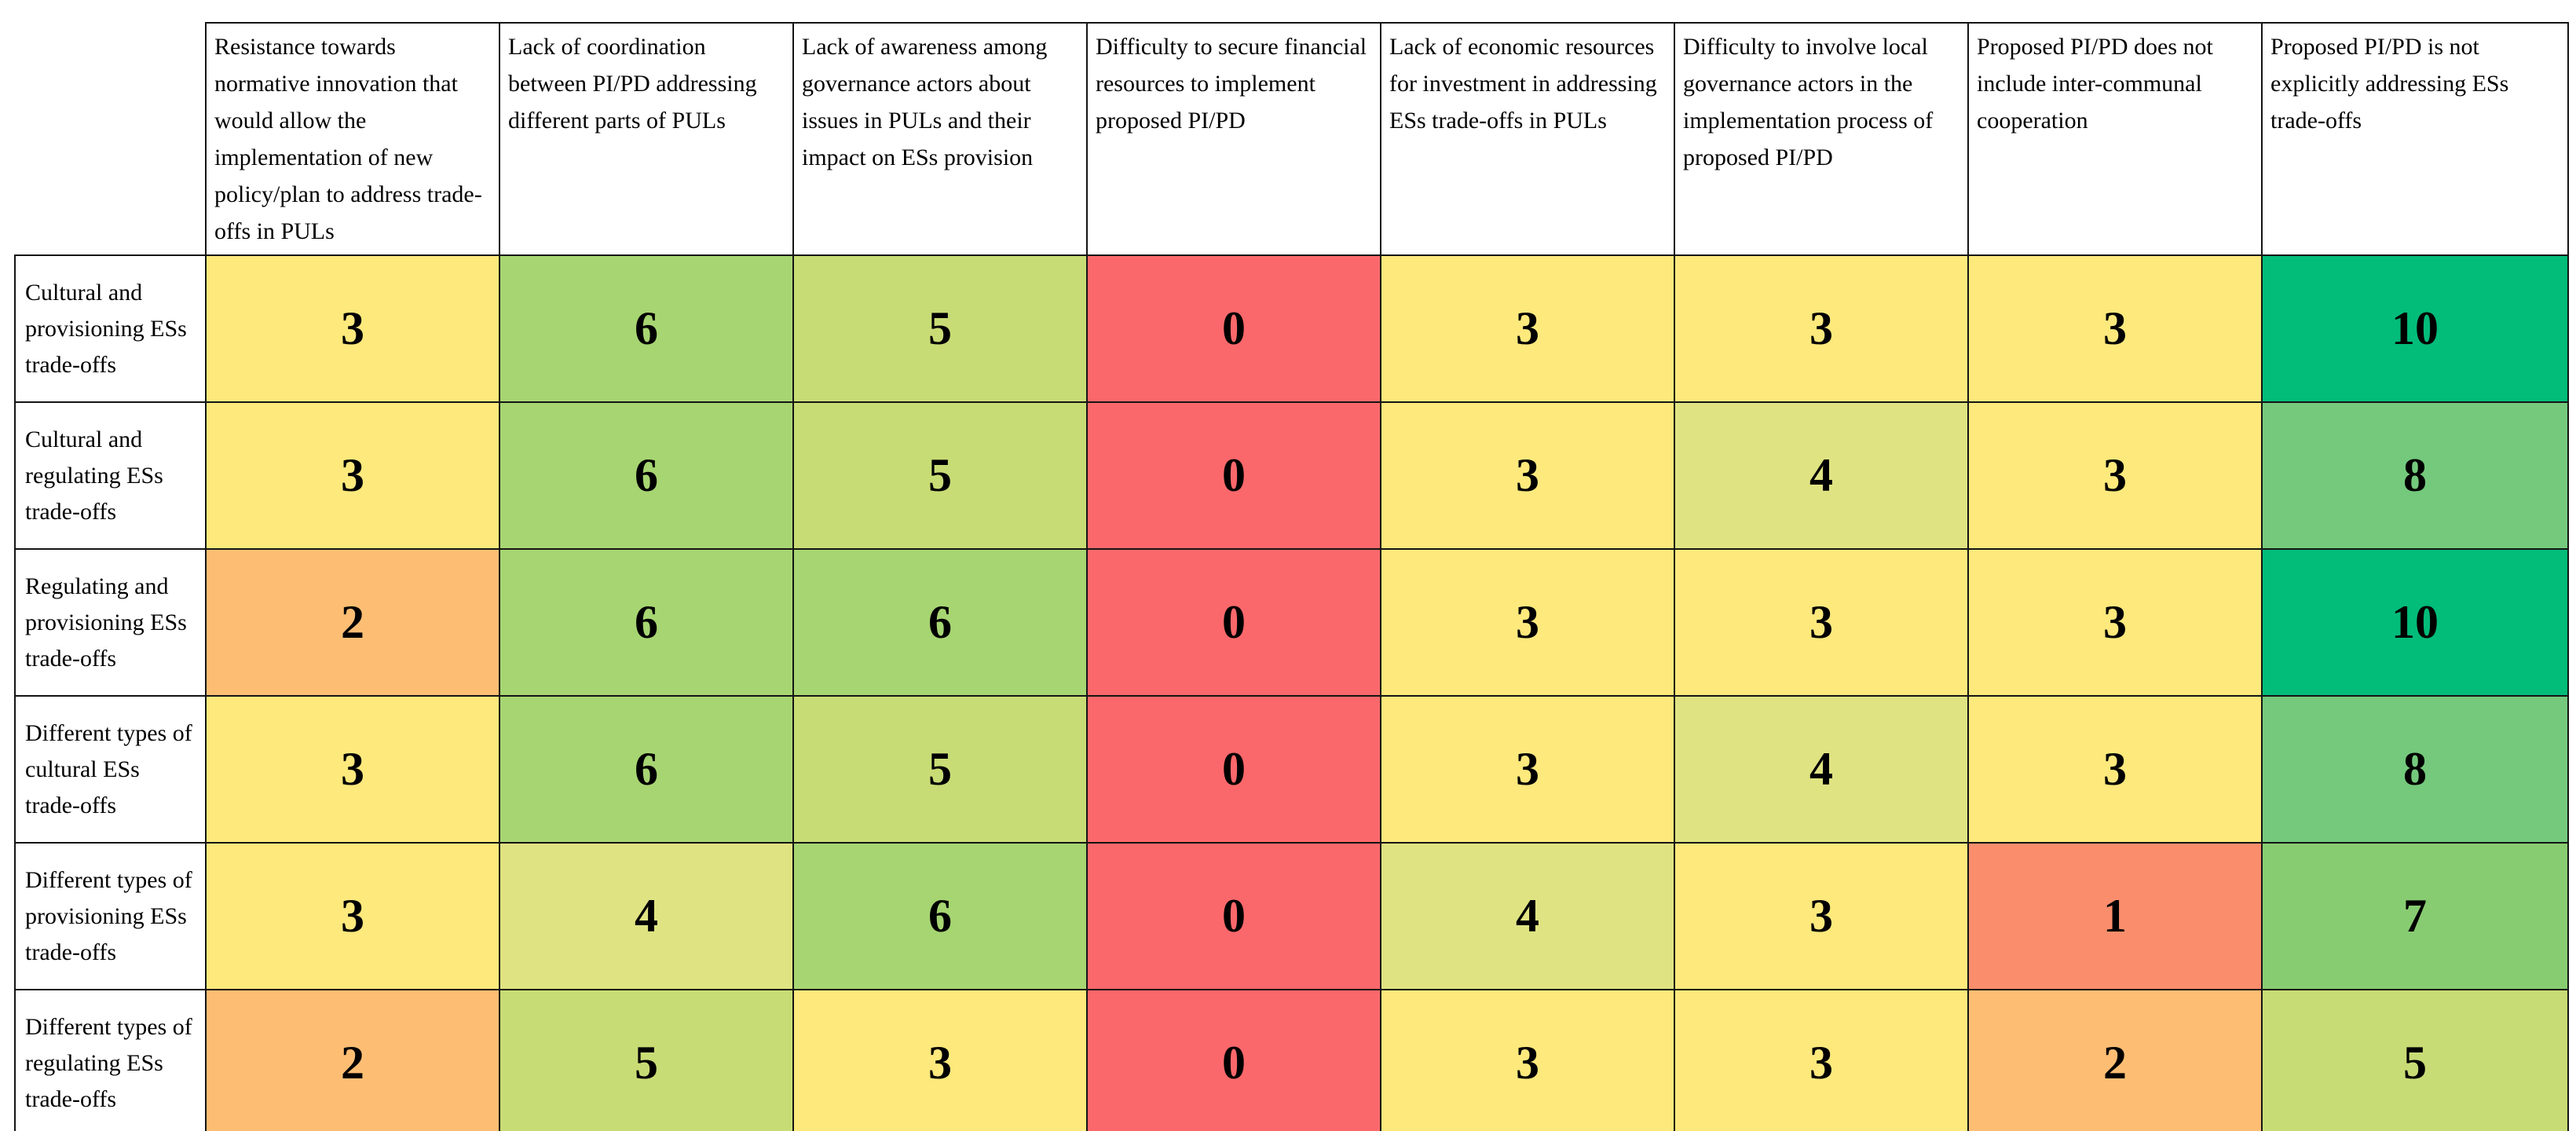 The image size is (2576, 1131). What do you see at coordinates (110, 475) in the screenshot?
I see `row-header-2: Cultural and regulating ESs trade-offs` at bounding box center [110, 475].